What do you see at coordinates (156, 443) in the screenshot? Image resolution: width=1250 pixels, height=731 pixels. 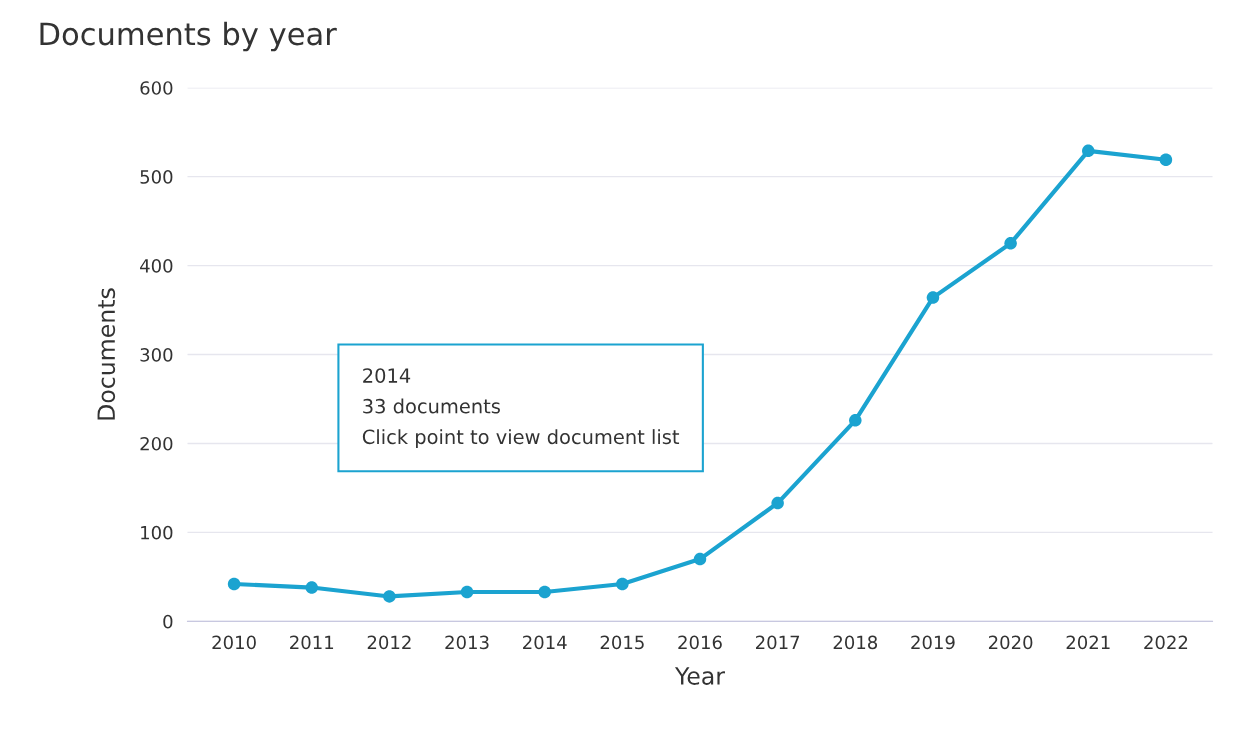 I see `y-tick-label: 200` at bounding box center [156, 443].